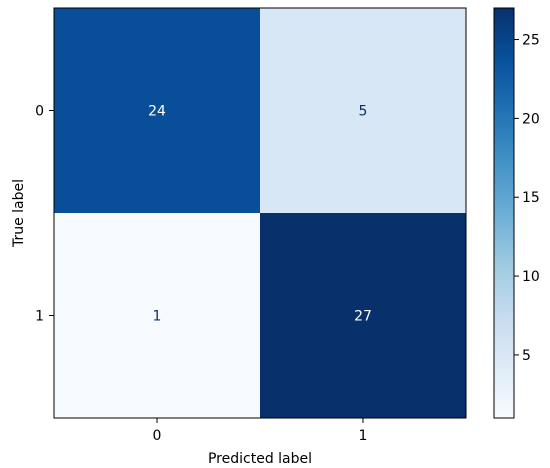 This screenshot has width=550, height=468. What do you see at coordinates (526, 356) in the screenshot?
I see `colorbar-tick-label-0: 5` at bounding box center [526, 356].